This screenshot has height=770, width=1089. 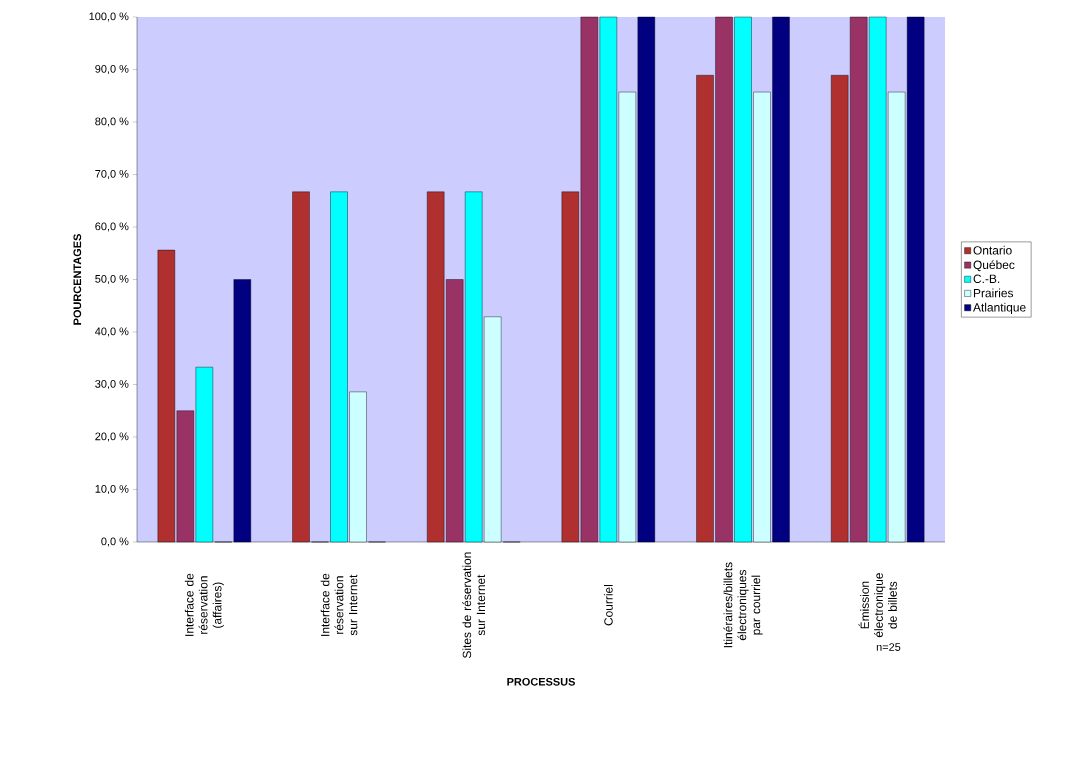 What do you see at coordinates (993, 293) in the screenshot?
I see `legend-label: Prairies` at bounding box center [993, 293].